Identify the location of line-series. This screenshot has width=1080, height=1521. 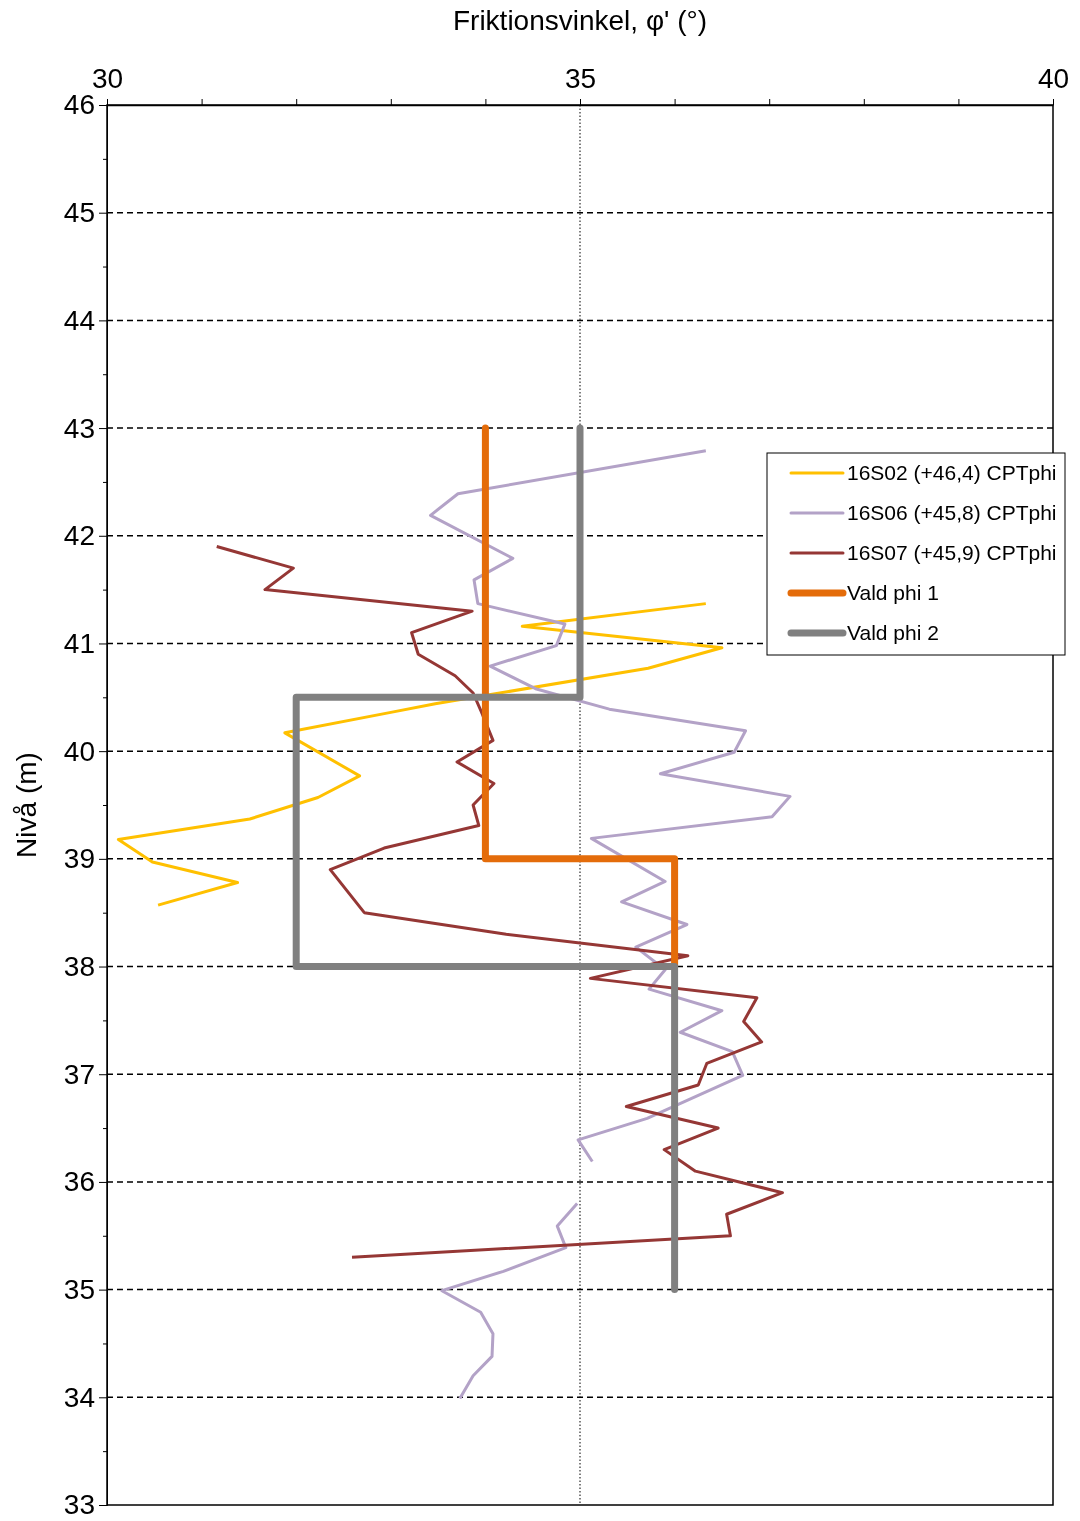
(420, 754).